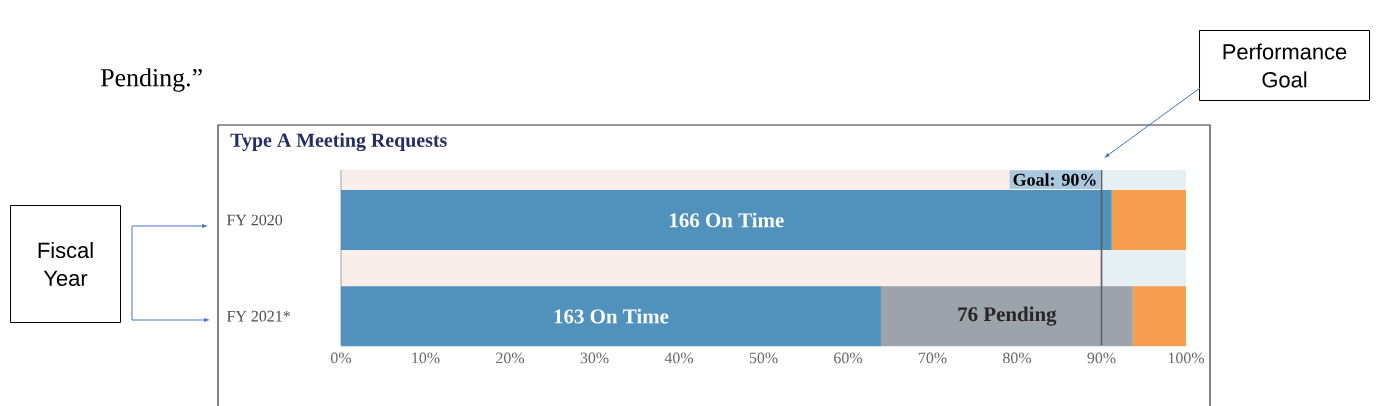 Image resolution: width=1395 pixels, height=406 pixels. Describe the element at coordinates (848, 358) in the screenshot. I see `x-tick-label: 60%` at that location.